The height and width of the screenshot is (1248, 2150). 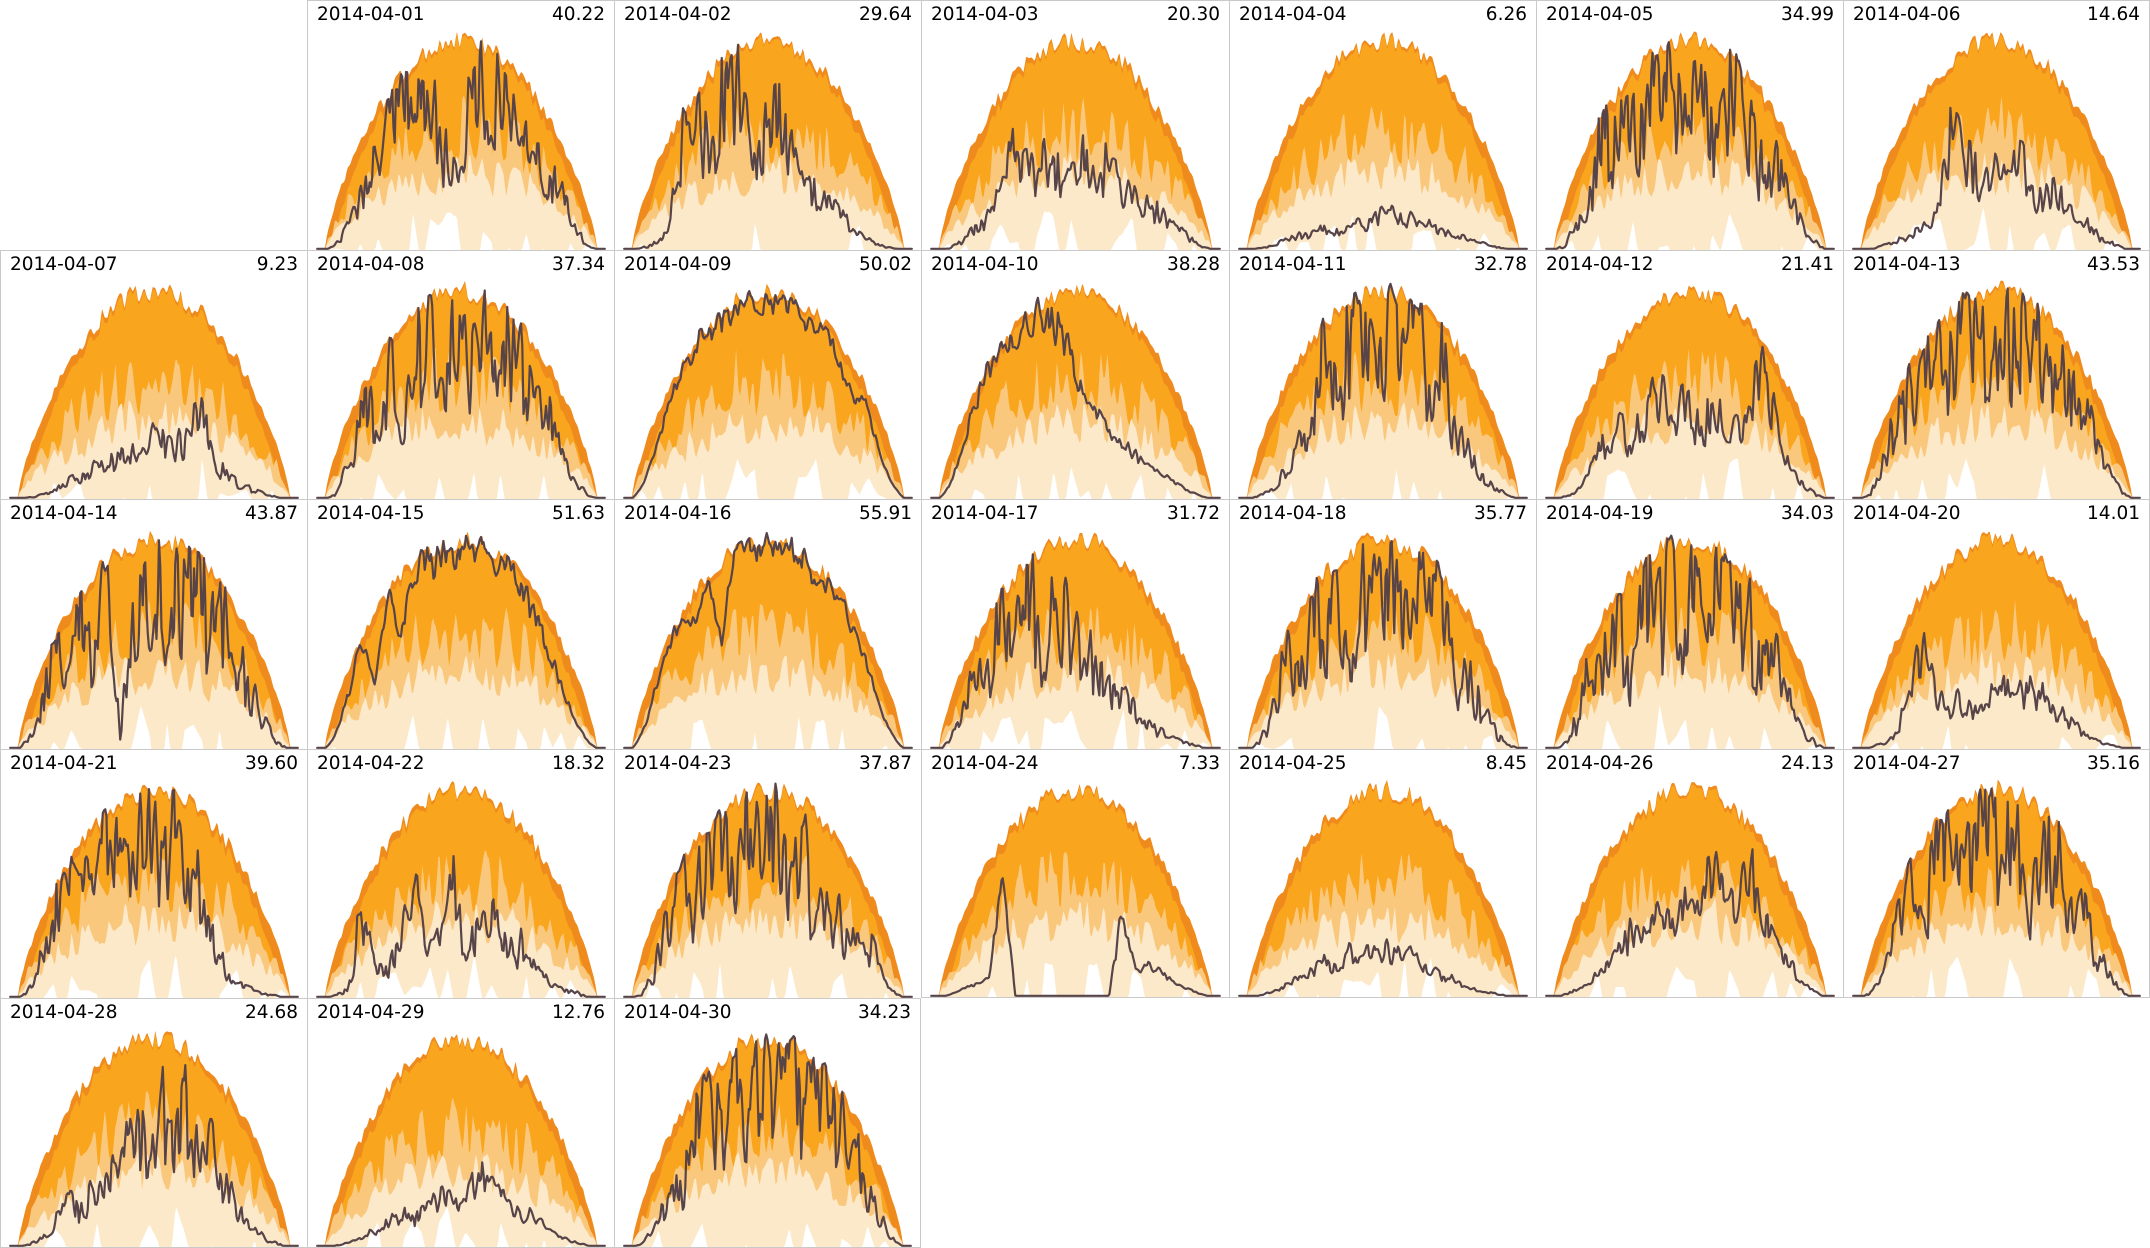 I want to click on day-cell-2014-04-09: 2014-04-09 50.02, so click(x=767, y=374).